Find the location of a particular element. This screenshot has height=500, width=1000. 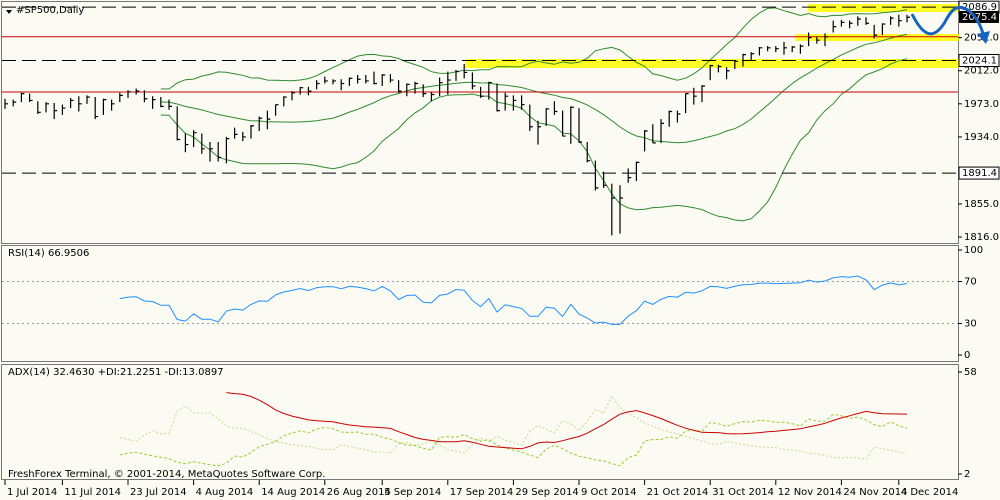

level-label: 2024.1 is located at coordinates (979, 60).